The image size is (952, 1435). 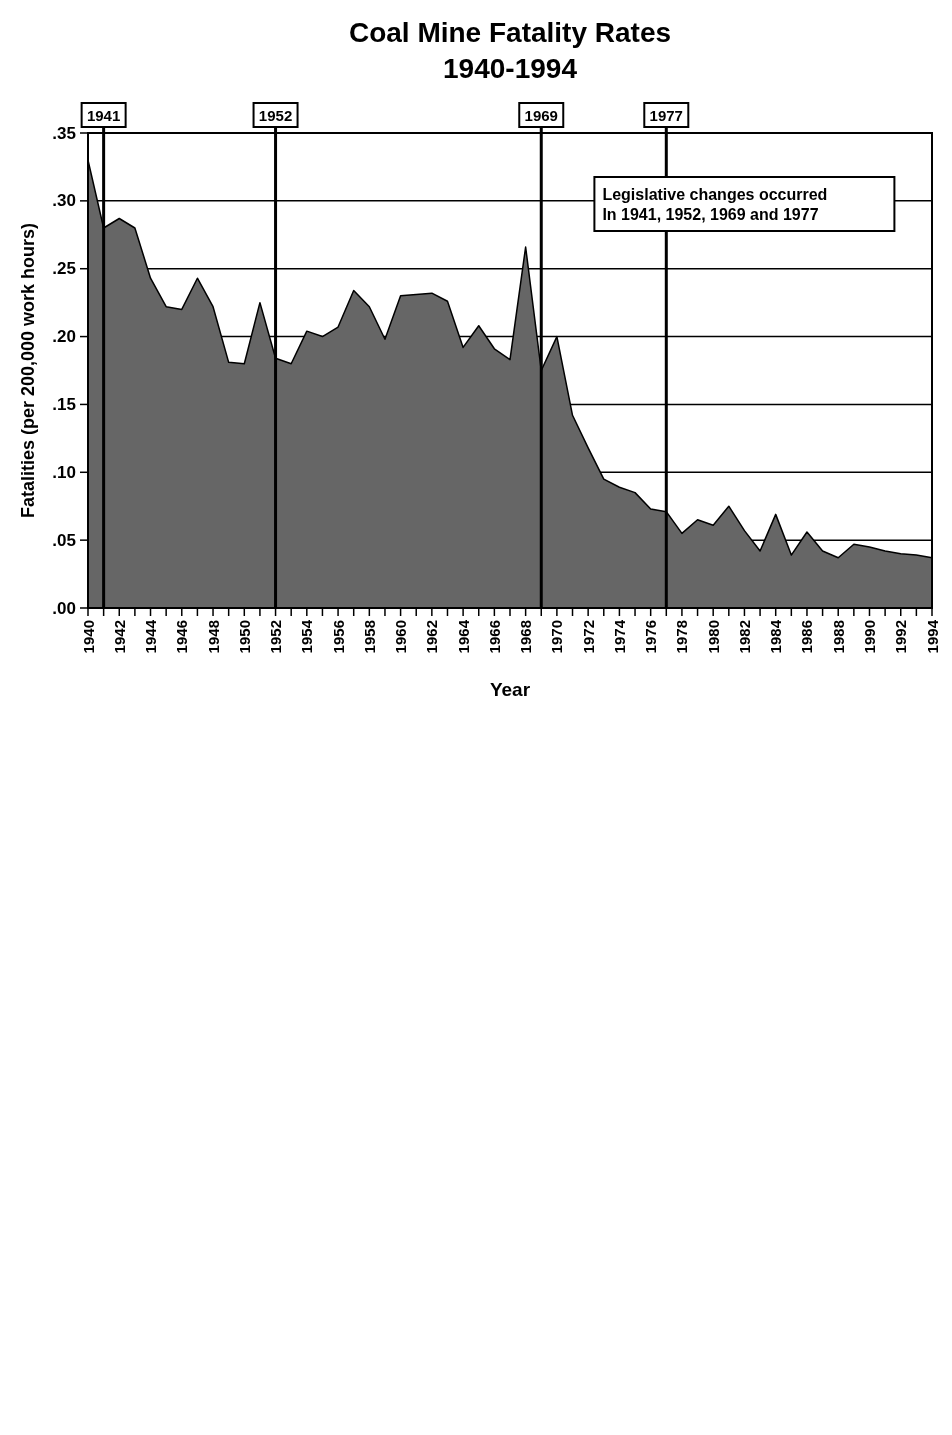 I want to click on y-tick-label: .15, so click(x=64, y=404).